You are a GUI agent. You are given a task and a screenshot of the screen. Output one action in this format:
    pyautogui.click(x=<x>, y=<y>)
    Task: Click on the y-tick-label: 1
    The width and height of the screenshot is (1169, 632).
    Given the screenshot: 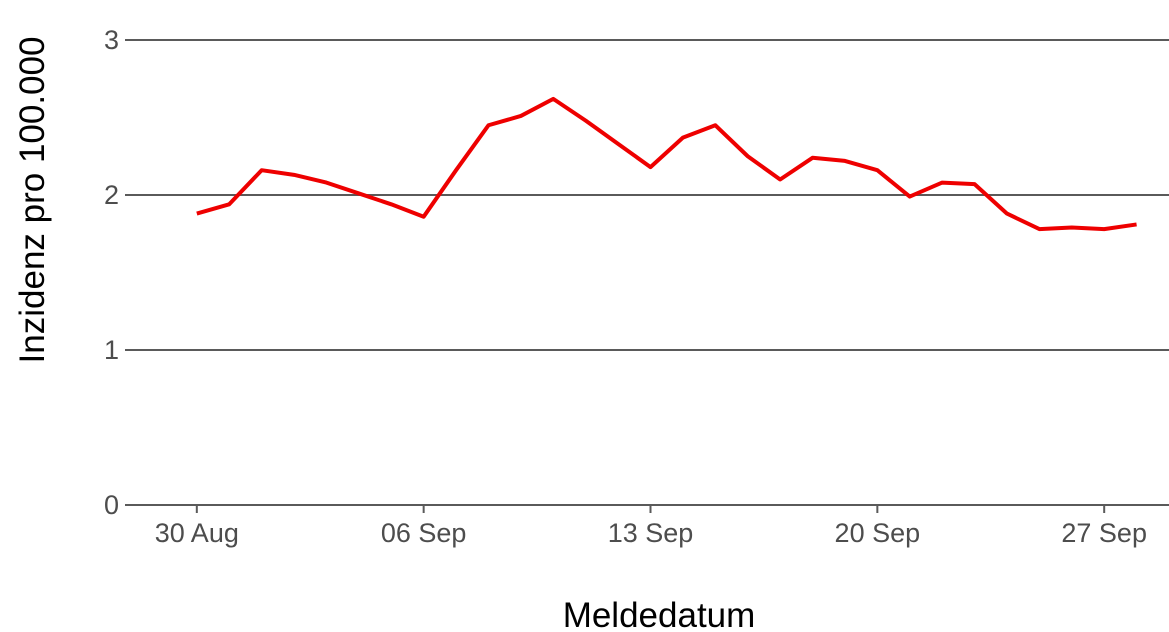 What is the action you would take?
    pyautogui.click(x=111, y=350)
    